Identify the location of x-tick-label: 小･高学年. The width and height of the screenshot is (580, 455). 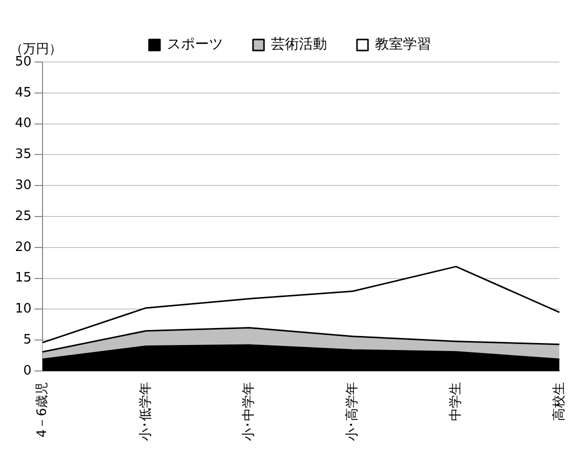
(352, 411).